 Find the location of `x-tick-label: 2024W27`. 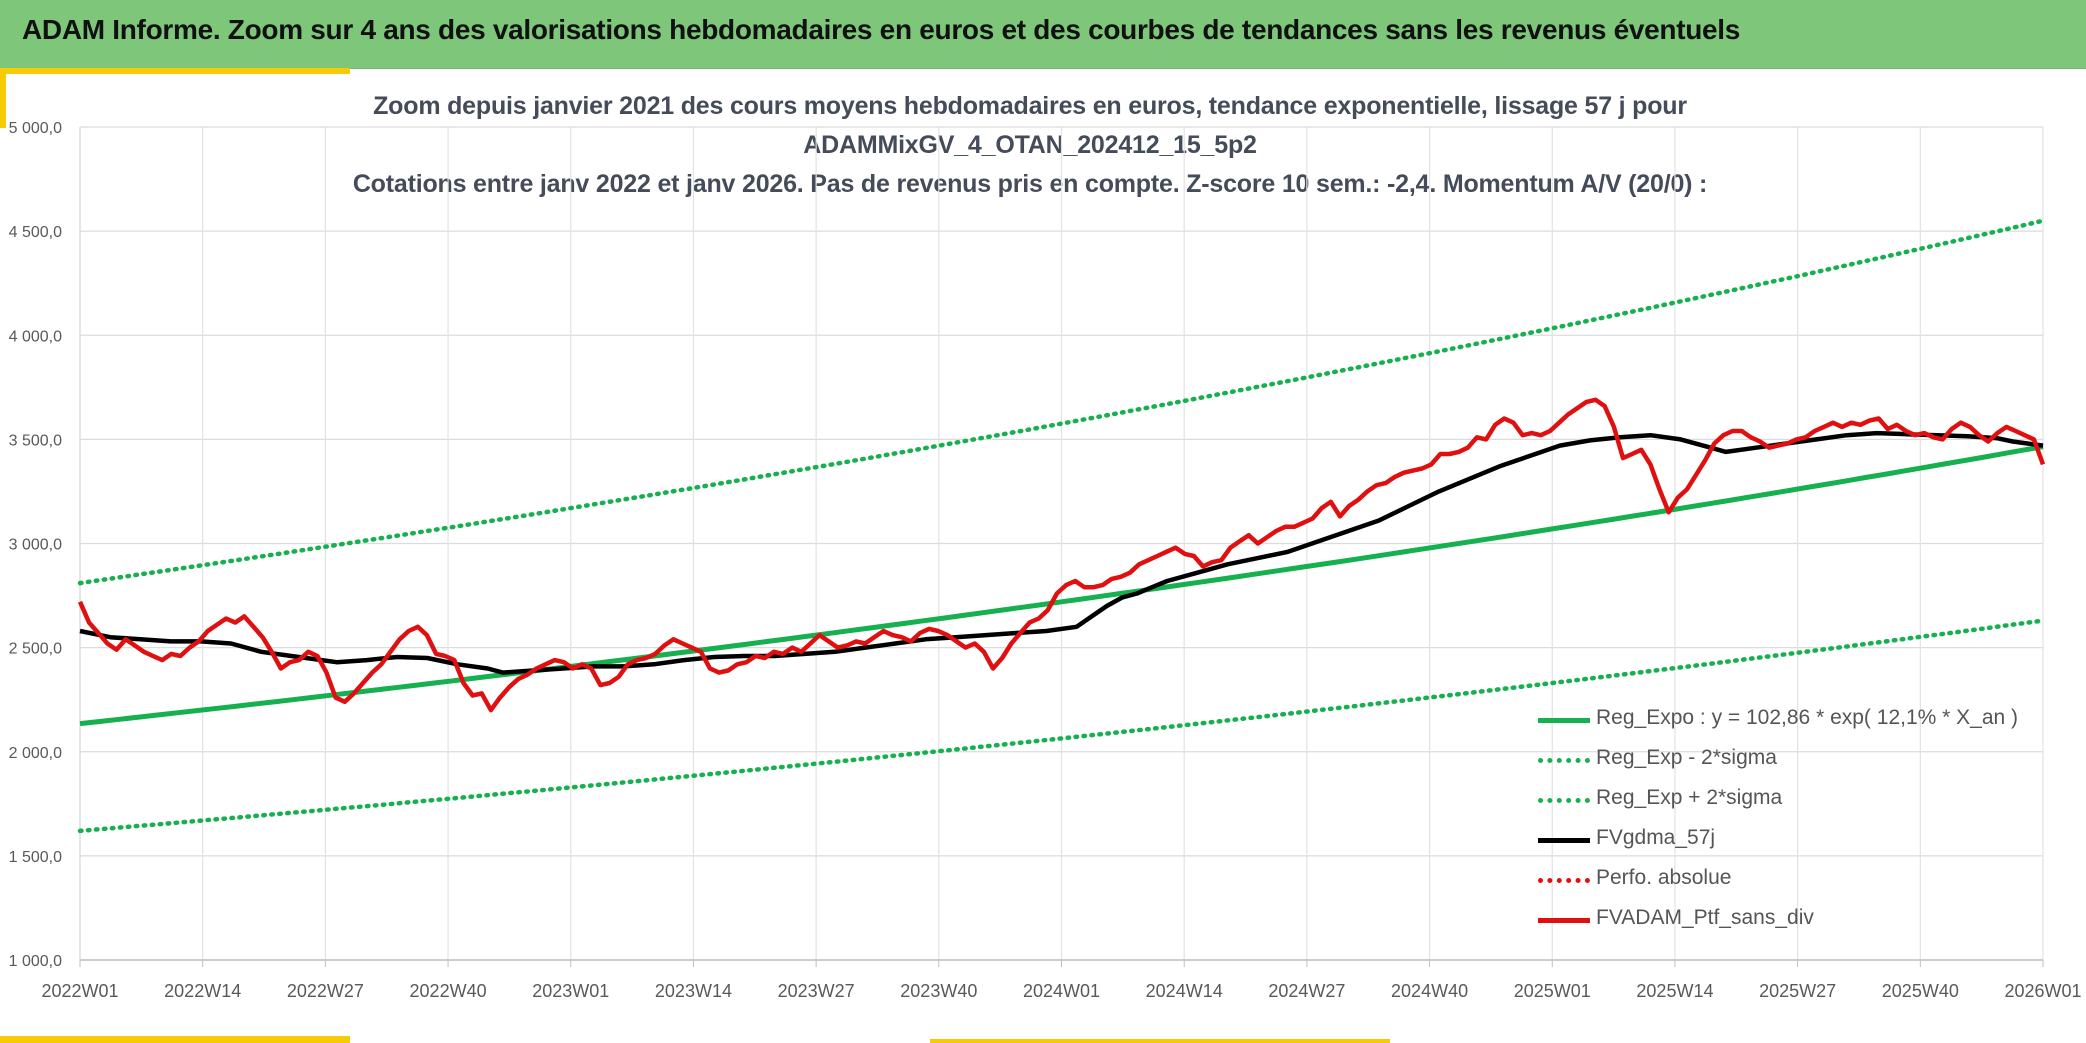

x-tick-label: 2024W27 is located at coordinates (1306, 991).